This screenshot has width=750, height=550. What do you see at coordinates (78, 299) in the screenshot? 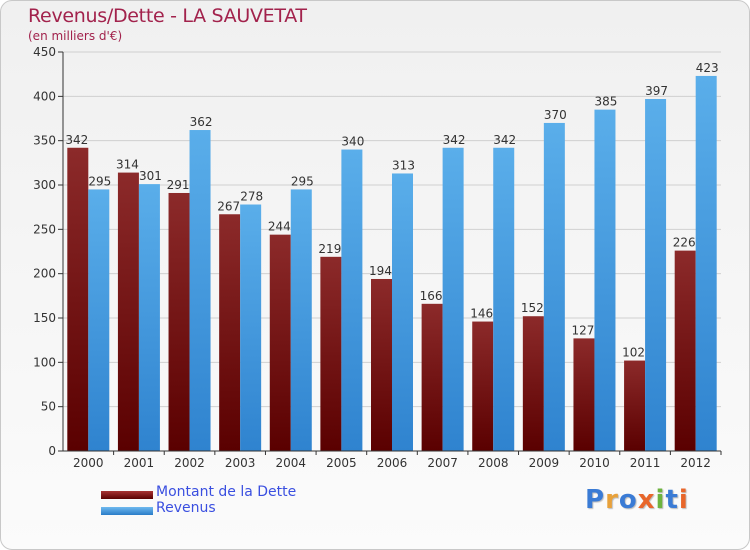
I see `bar-dette-2000` at bounding box center [78, 299].